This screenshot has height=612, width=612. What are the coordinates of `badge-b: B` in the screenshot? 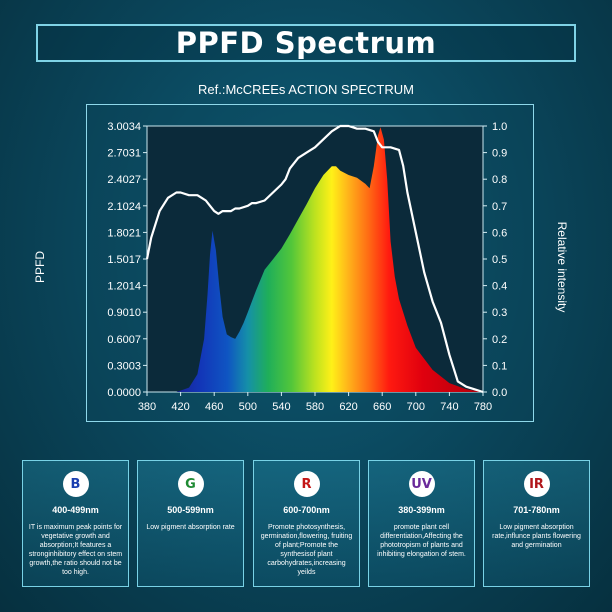 It's located at (75, 484).